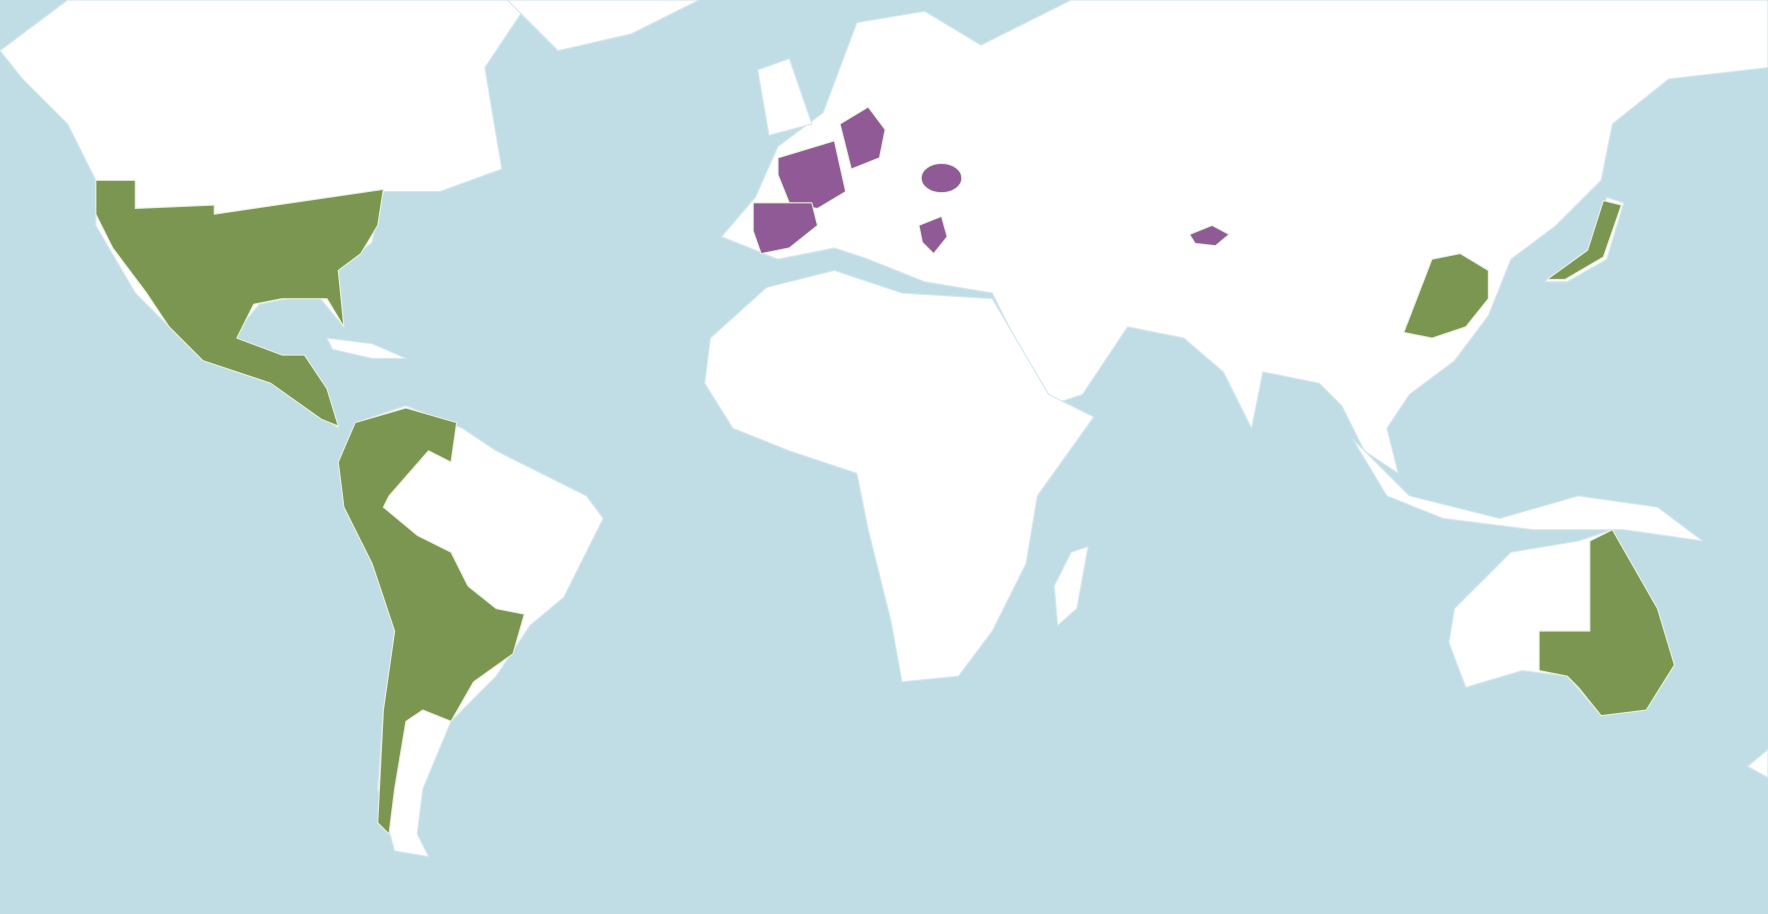  What do you see at coordinates (899, 476) in the screenshot?
I see `africa` at bounding box center [899, 476].